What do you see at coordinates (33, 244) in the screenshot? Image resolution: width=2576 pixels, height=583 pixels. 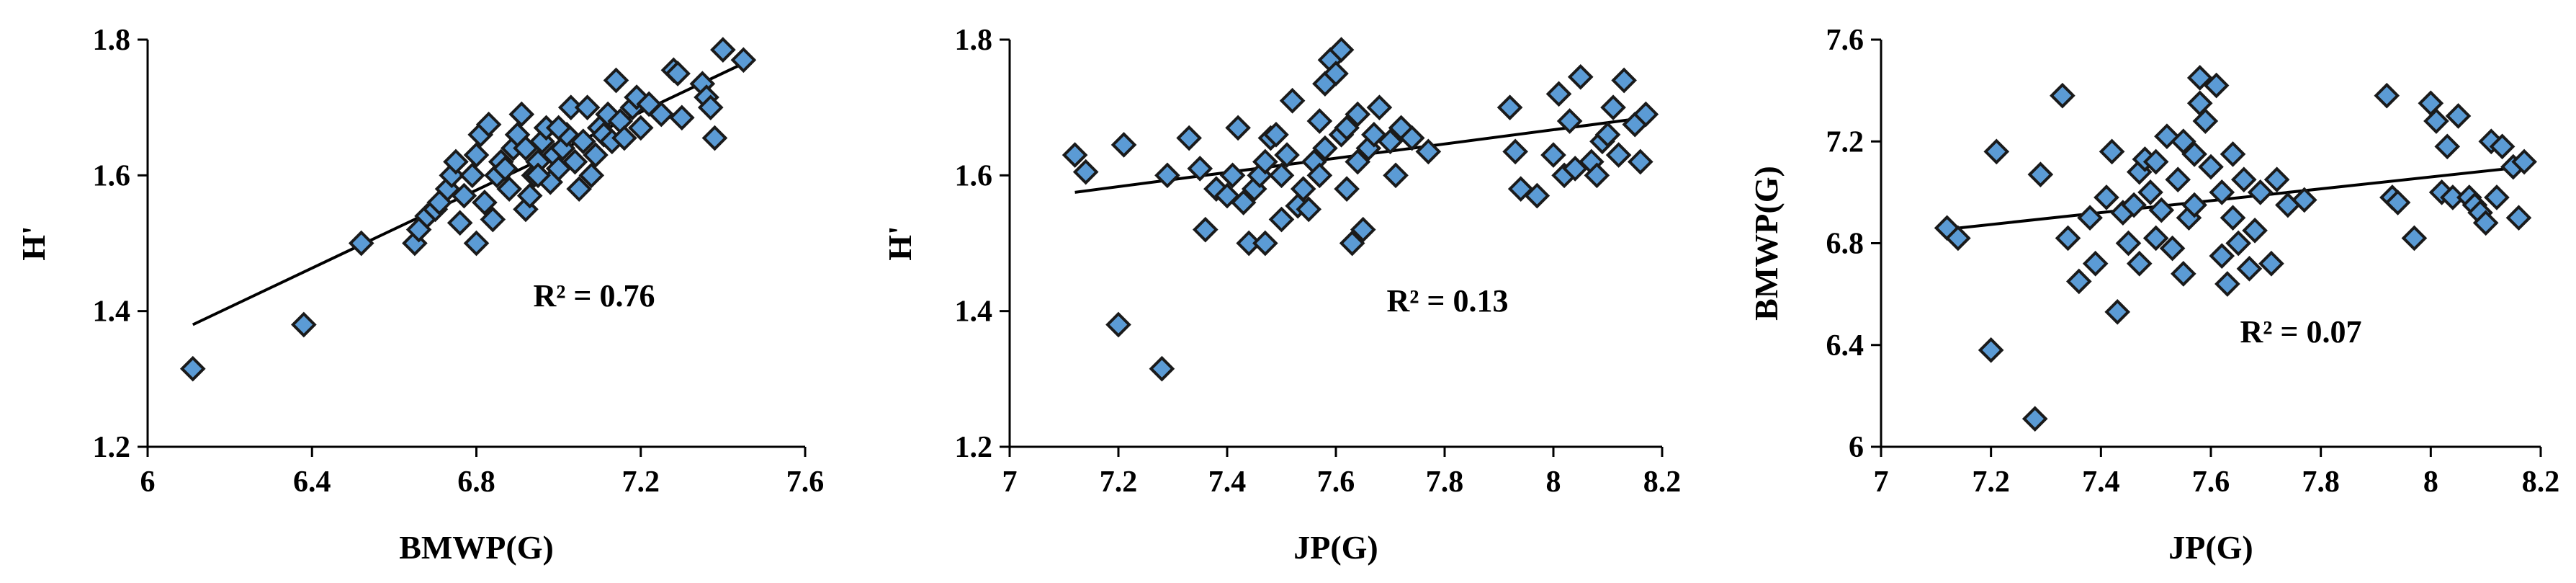 I see `y-axis-title: H'` at bounding box center [33, 244].